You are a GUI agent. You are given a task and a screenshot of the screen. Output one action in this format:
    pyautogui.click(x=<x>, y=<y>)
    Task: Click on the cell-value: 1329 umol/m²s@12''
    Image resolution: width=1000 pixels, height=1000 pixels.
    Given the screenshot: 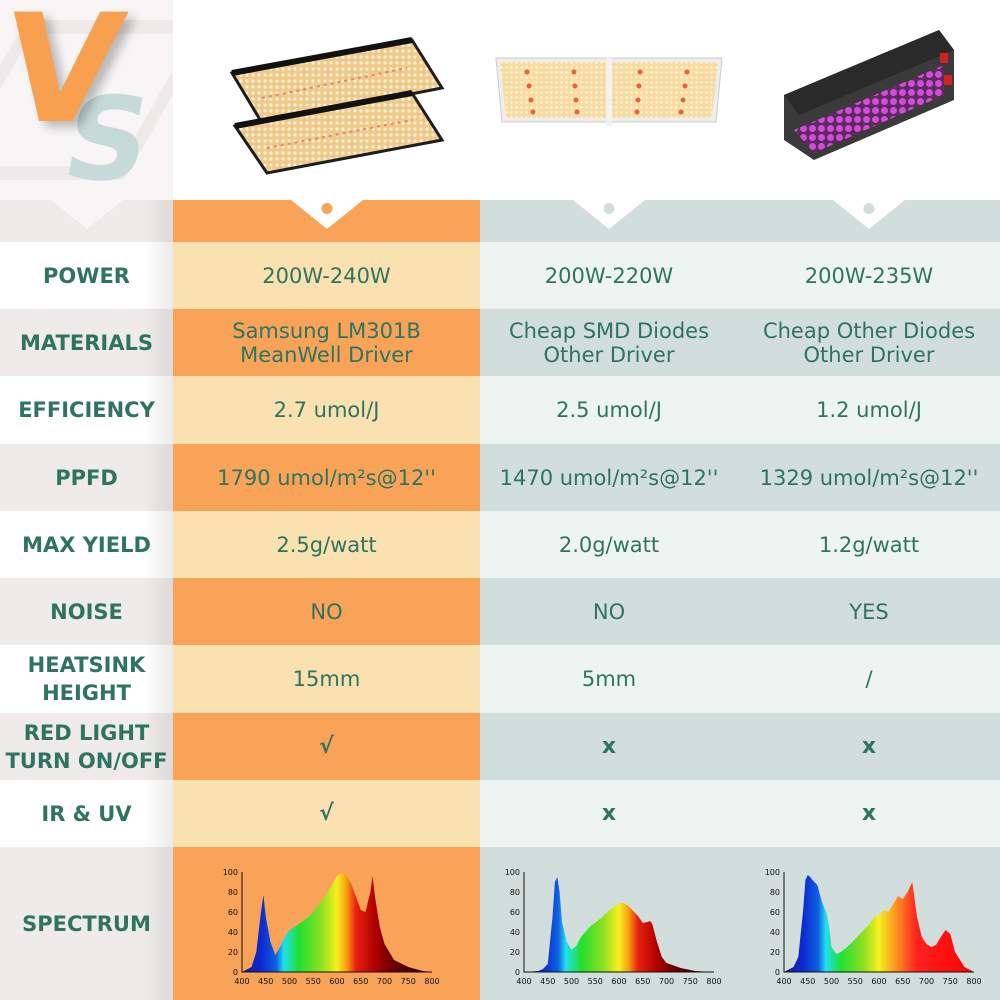 What is the action you would take?
    pyautogui.click(x=869, y=477)
    